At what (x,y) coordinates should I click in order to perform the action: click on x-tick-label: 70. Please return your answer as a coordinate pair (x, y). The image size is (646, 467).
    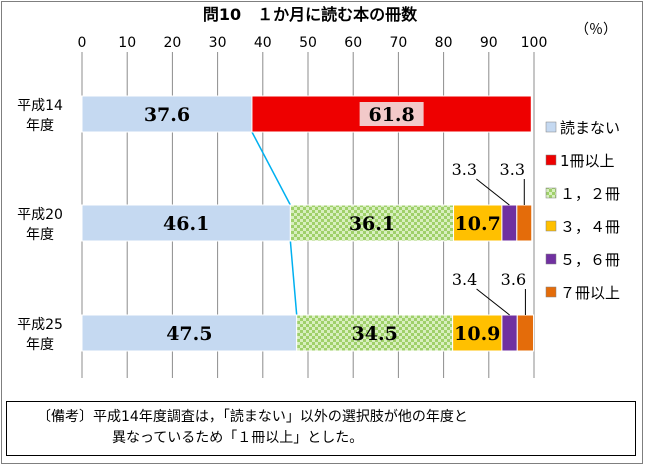
    Looking at the image, I should click on (398, 43).